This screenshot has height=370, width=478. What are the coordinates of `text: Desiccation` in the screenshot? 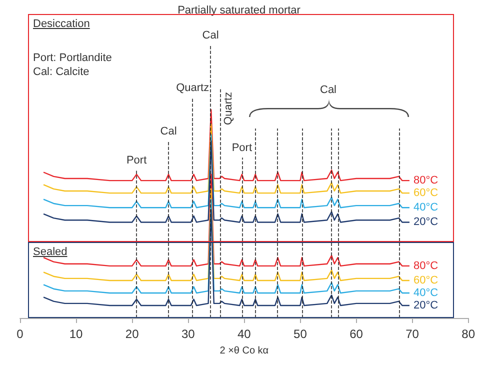 It's located at (61, 24).